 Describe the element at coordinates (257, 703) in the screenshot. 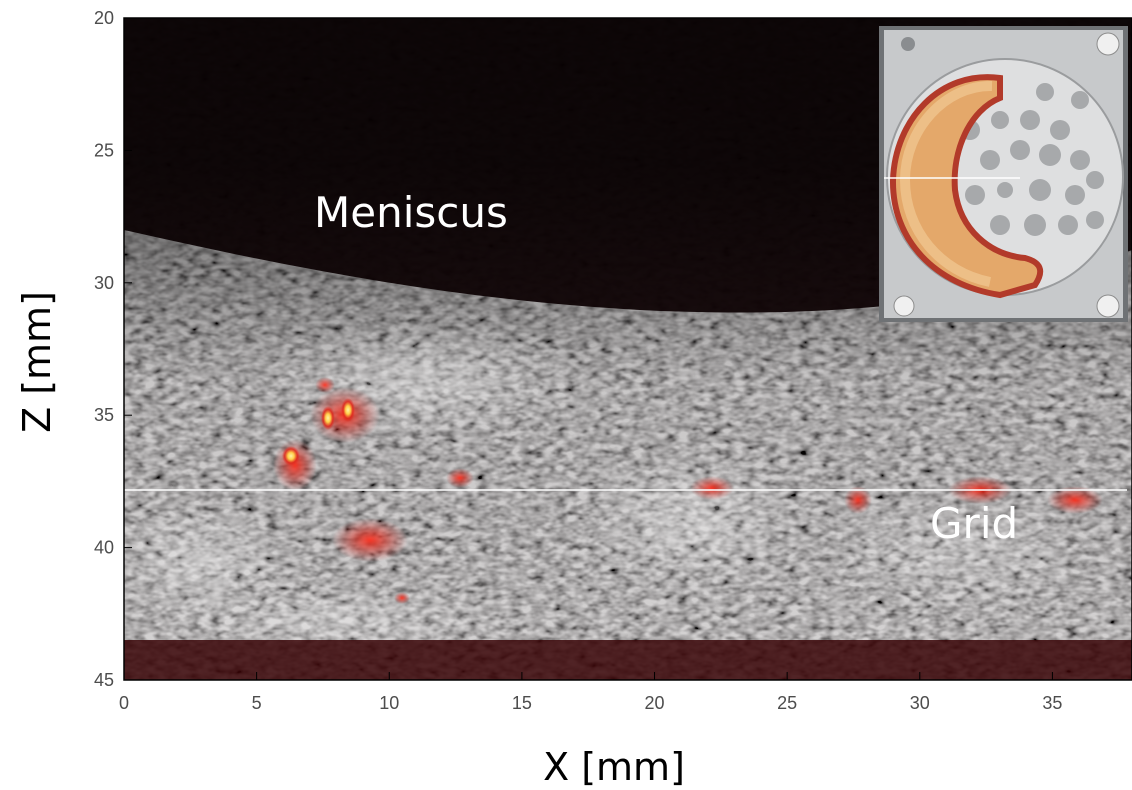

I see `x-tick-label: 5` at that location.